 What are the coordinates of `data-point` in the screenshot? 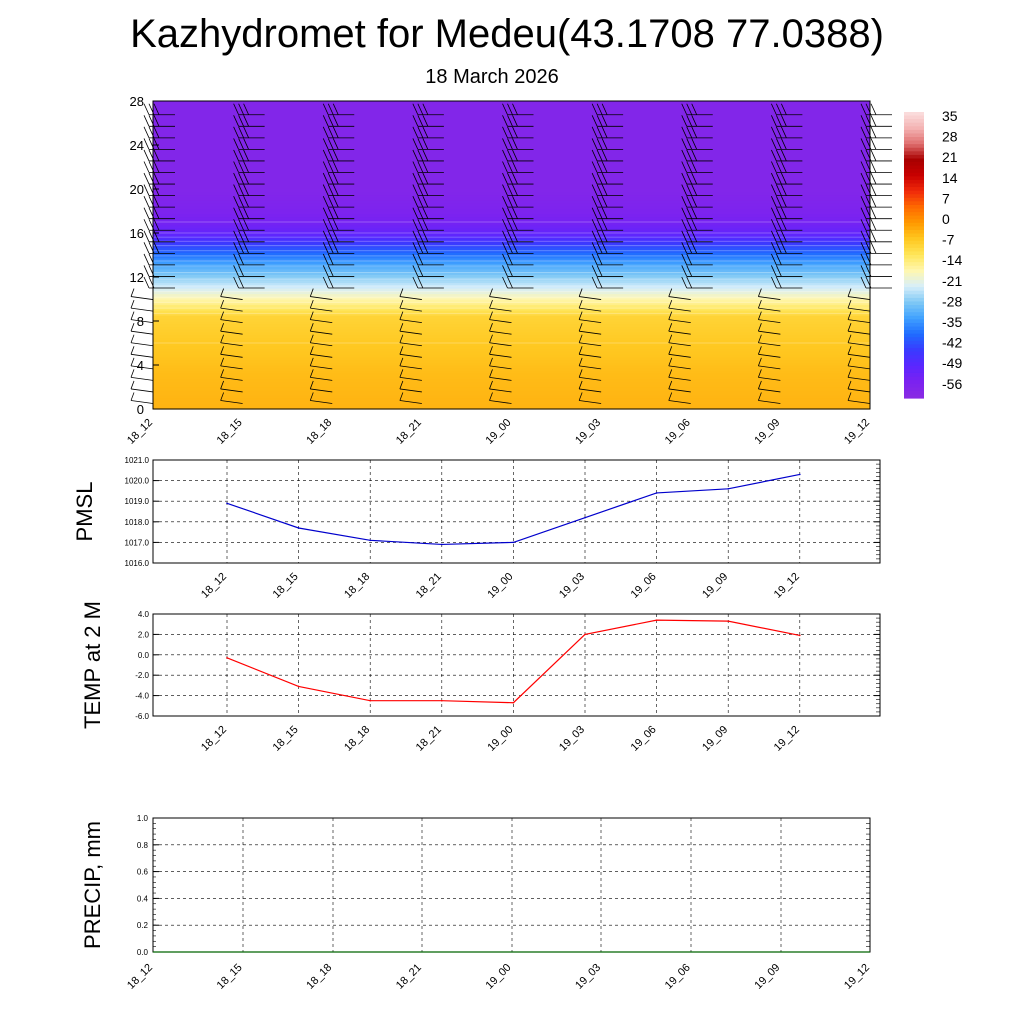 It's located at (442, 700).